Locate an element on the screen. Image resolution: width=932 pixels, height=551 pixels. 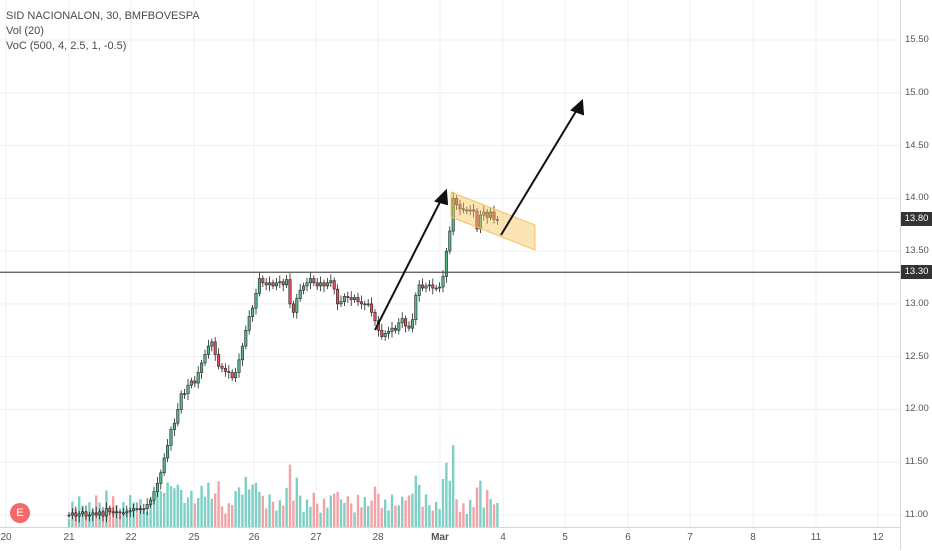
time-tick-label: 28 is located at coordinates (378, 537).